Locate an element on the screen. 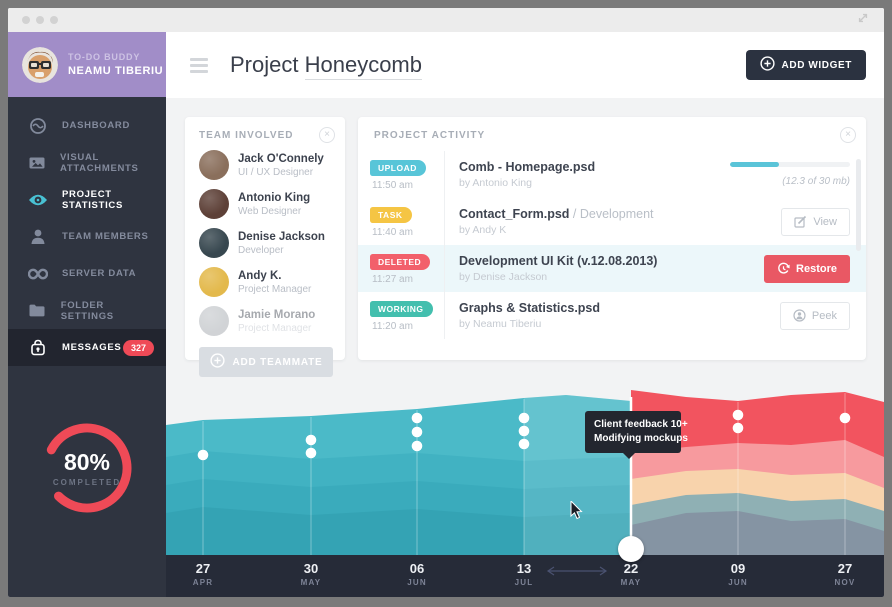 This screenshot has width=892, height=607. timeline-drag-handle is located at coordinates (631, 549).